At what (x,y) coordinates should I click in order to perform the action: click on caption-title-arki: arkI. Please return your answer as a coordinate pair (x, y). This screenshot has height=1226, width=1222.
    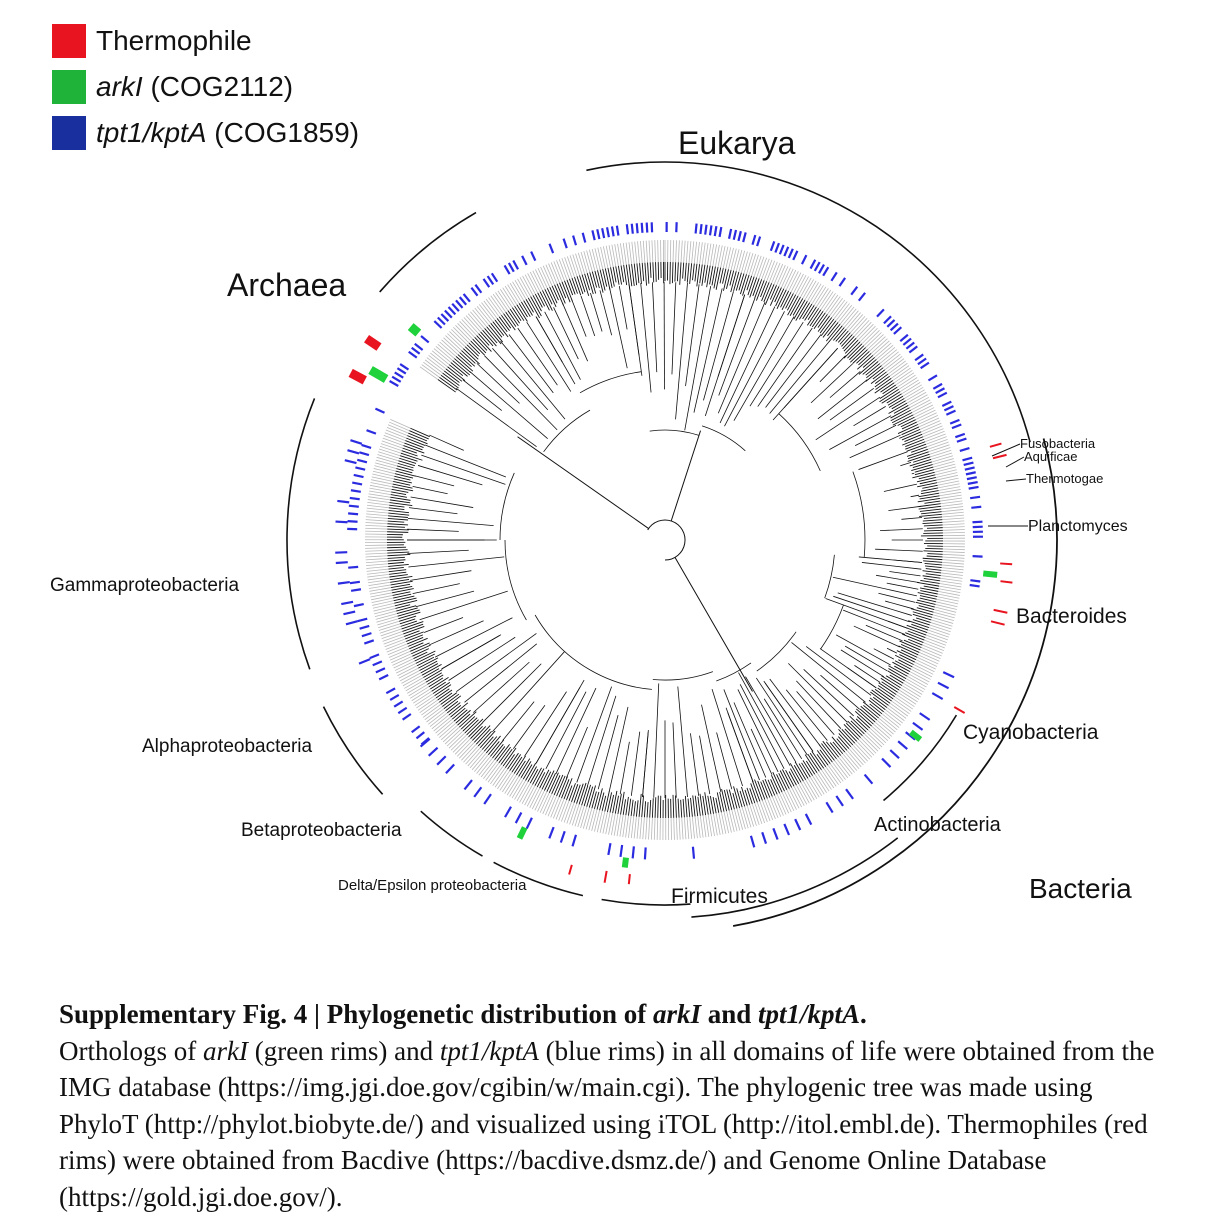
    Looking at the image, I should click on (676, 1014).